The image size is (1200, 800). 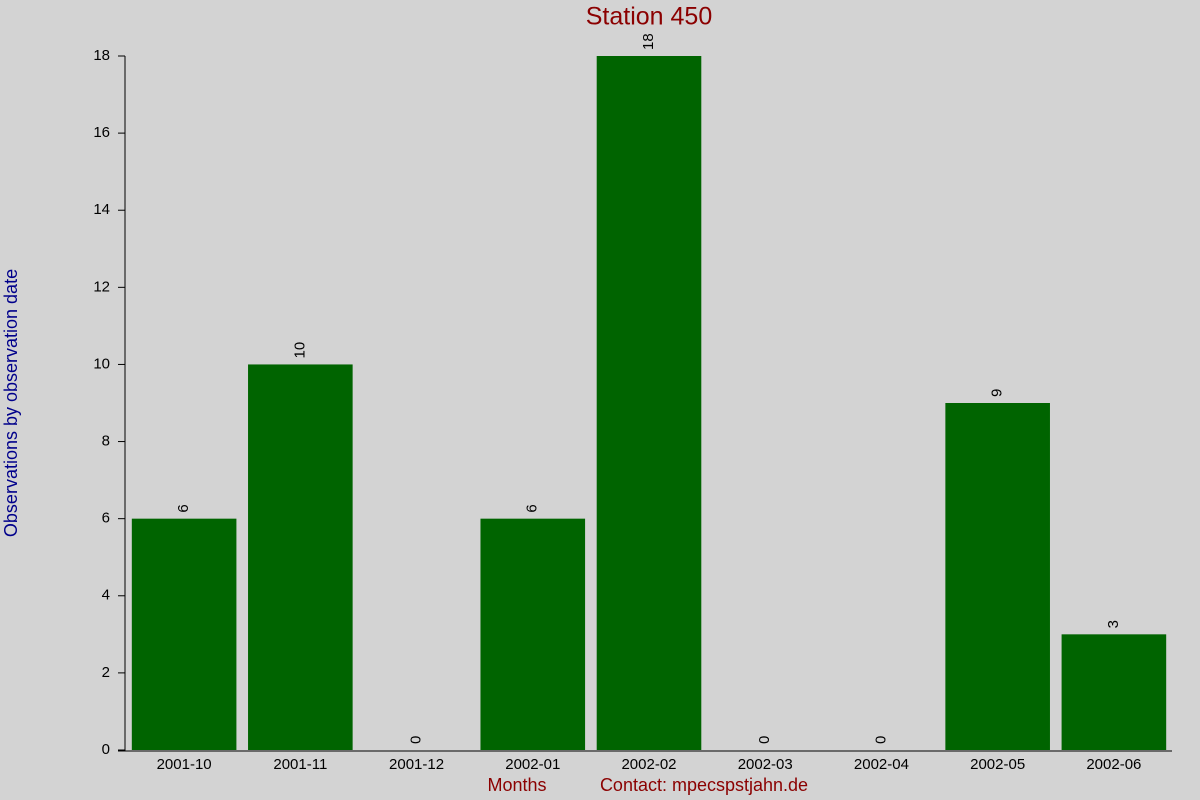 I want to click on value-label: 9, so click(x=997, y=393).